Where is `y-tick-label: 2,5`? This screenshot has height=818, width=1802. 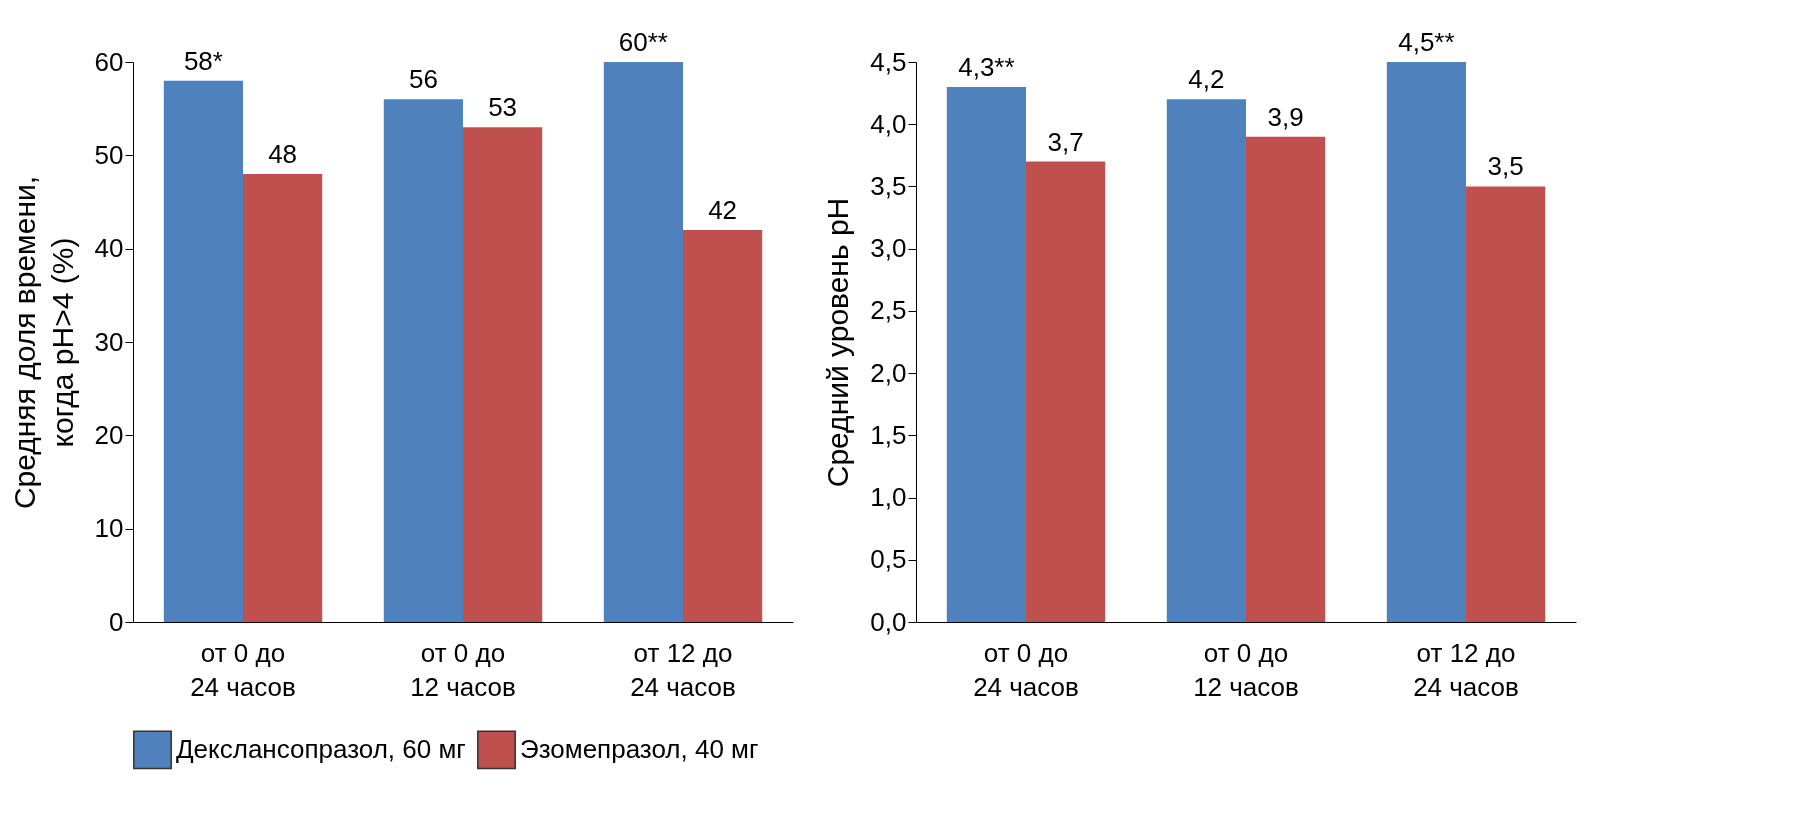
y-tick-label: 2,5 is located at coordinates (888, 310).